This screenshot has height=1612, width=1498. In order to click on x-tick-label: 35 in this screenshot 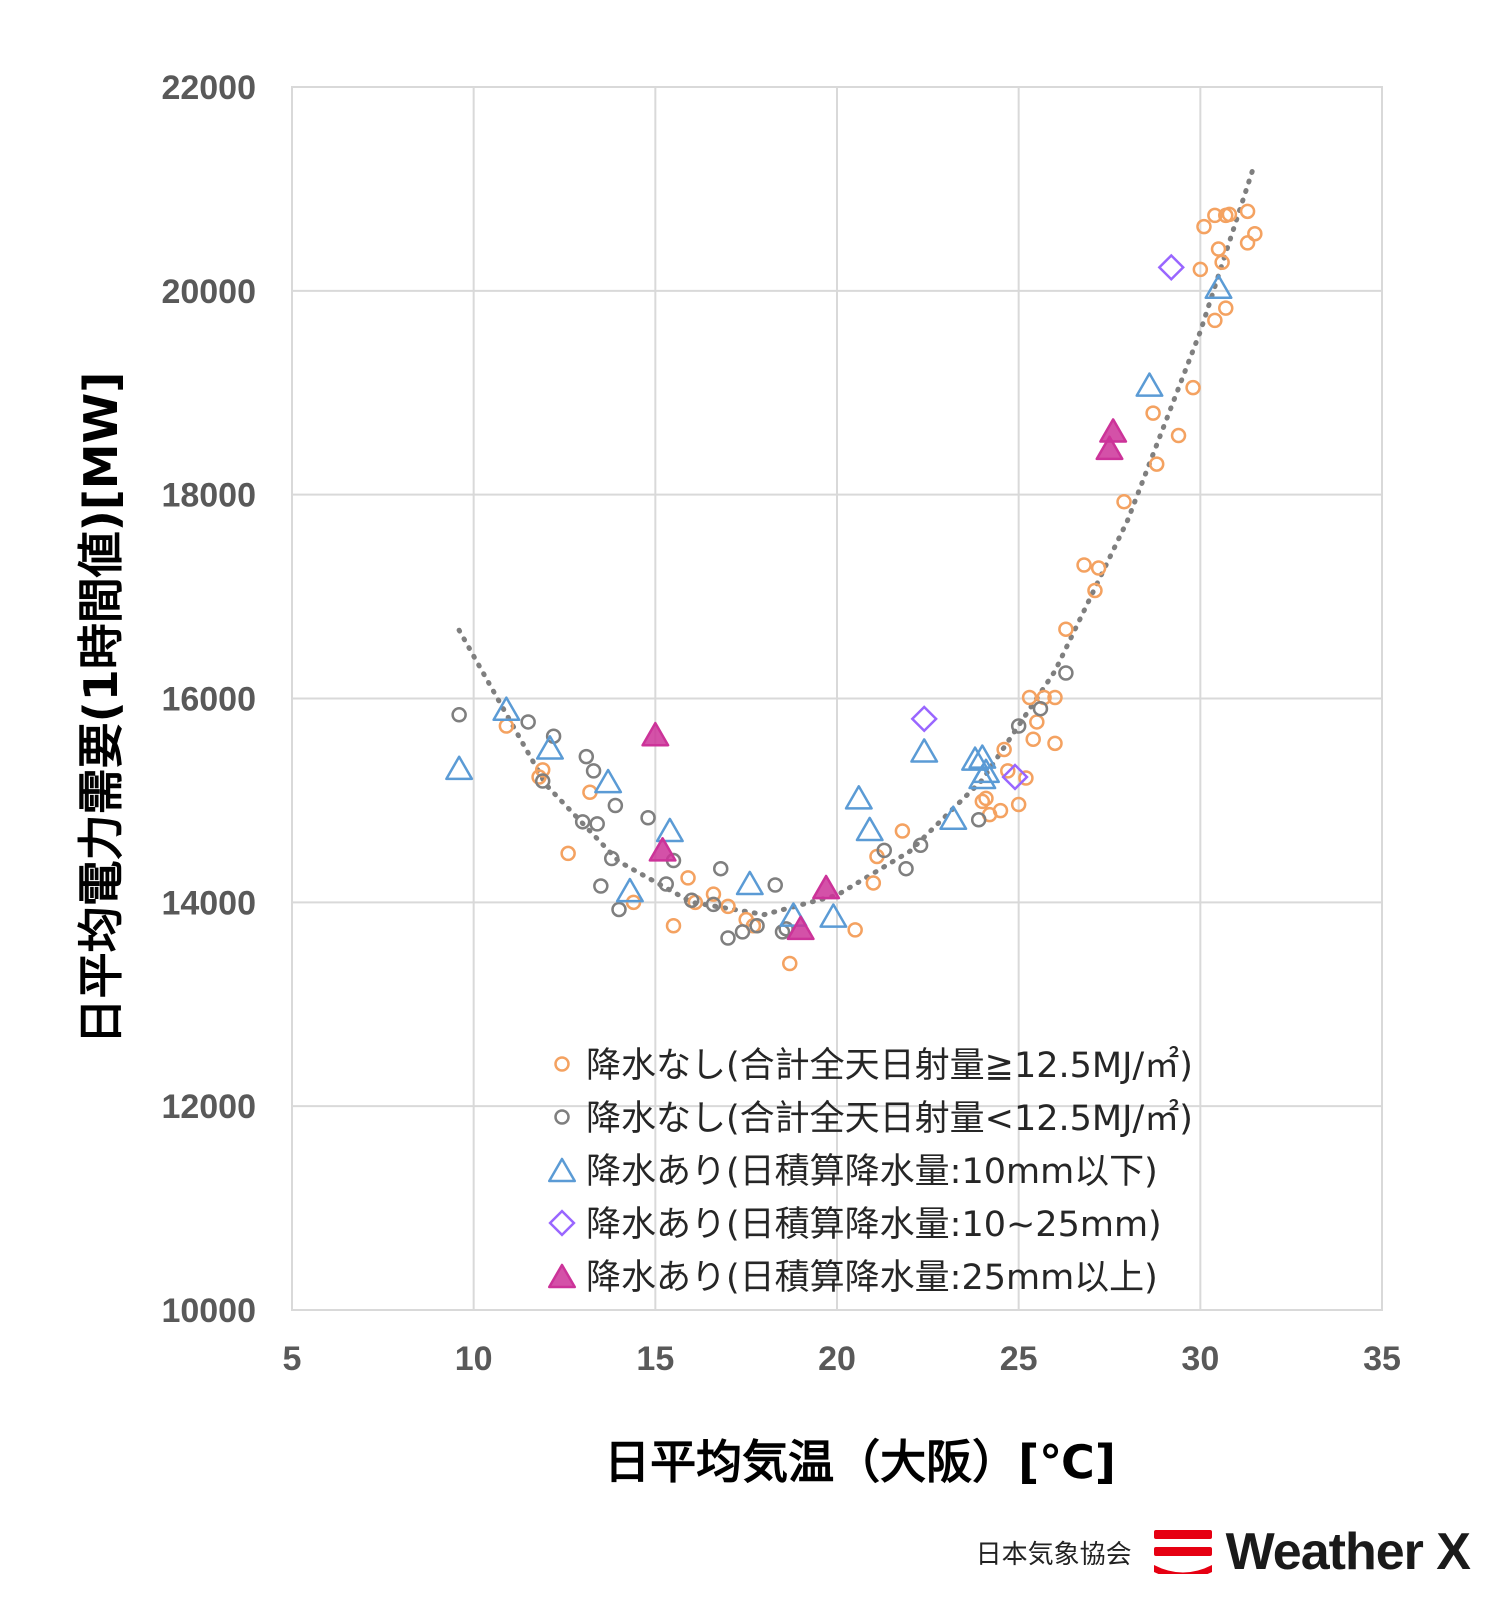, I will do `click(1382, 1359)`.